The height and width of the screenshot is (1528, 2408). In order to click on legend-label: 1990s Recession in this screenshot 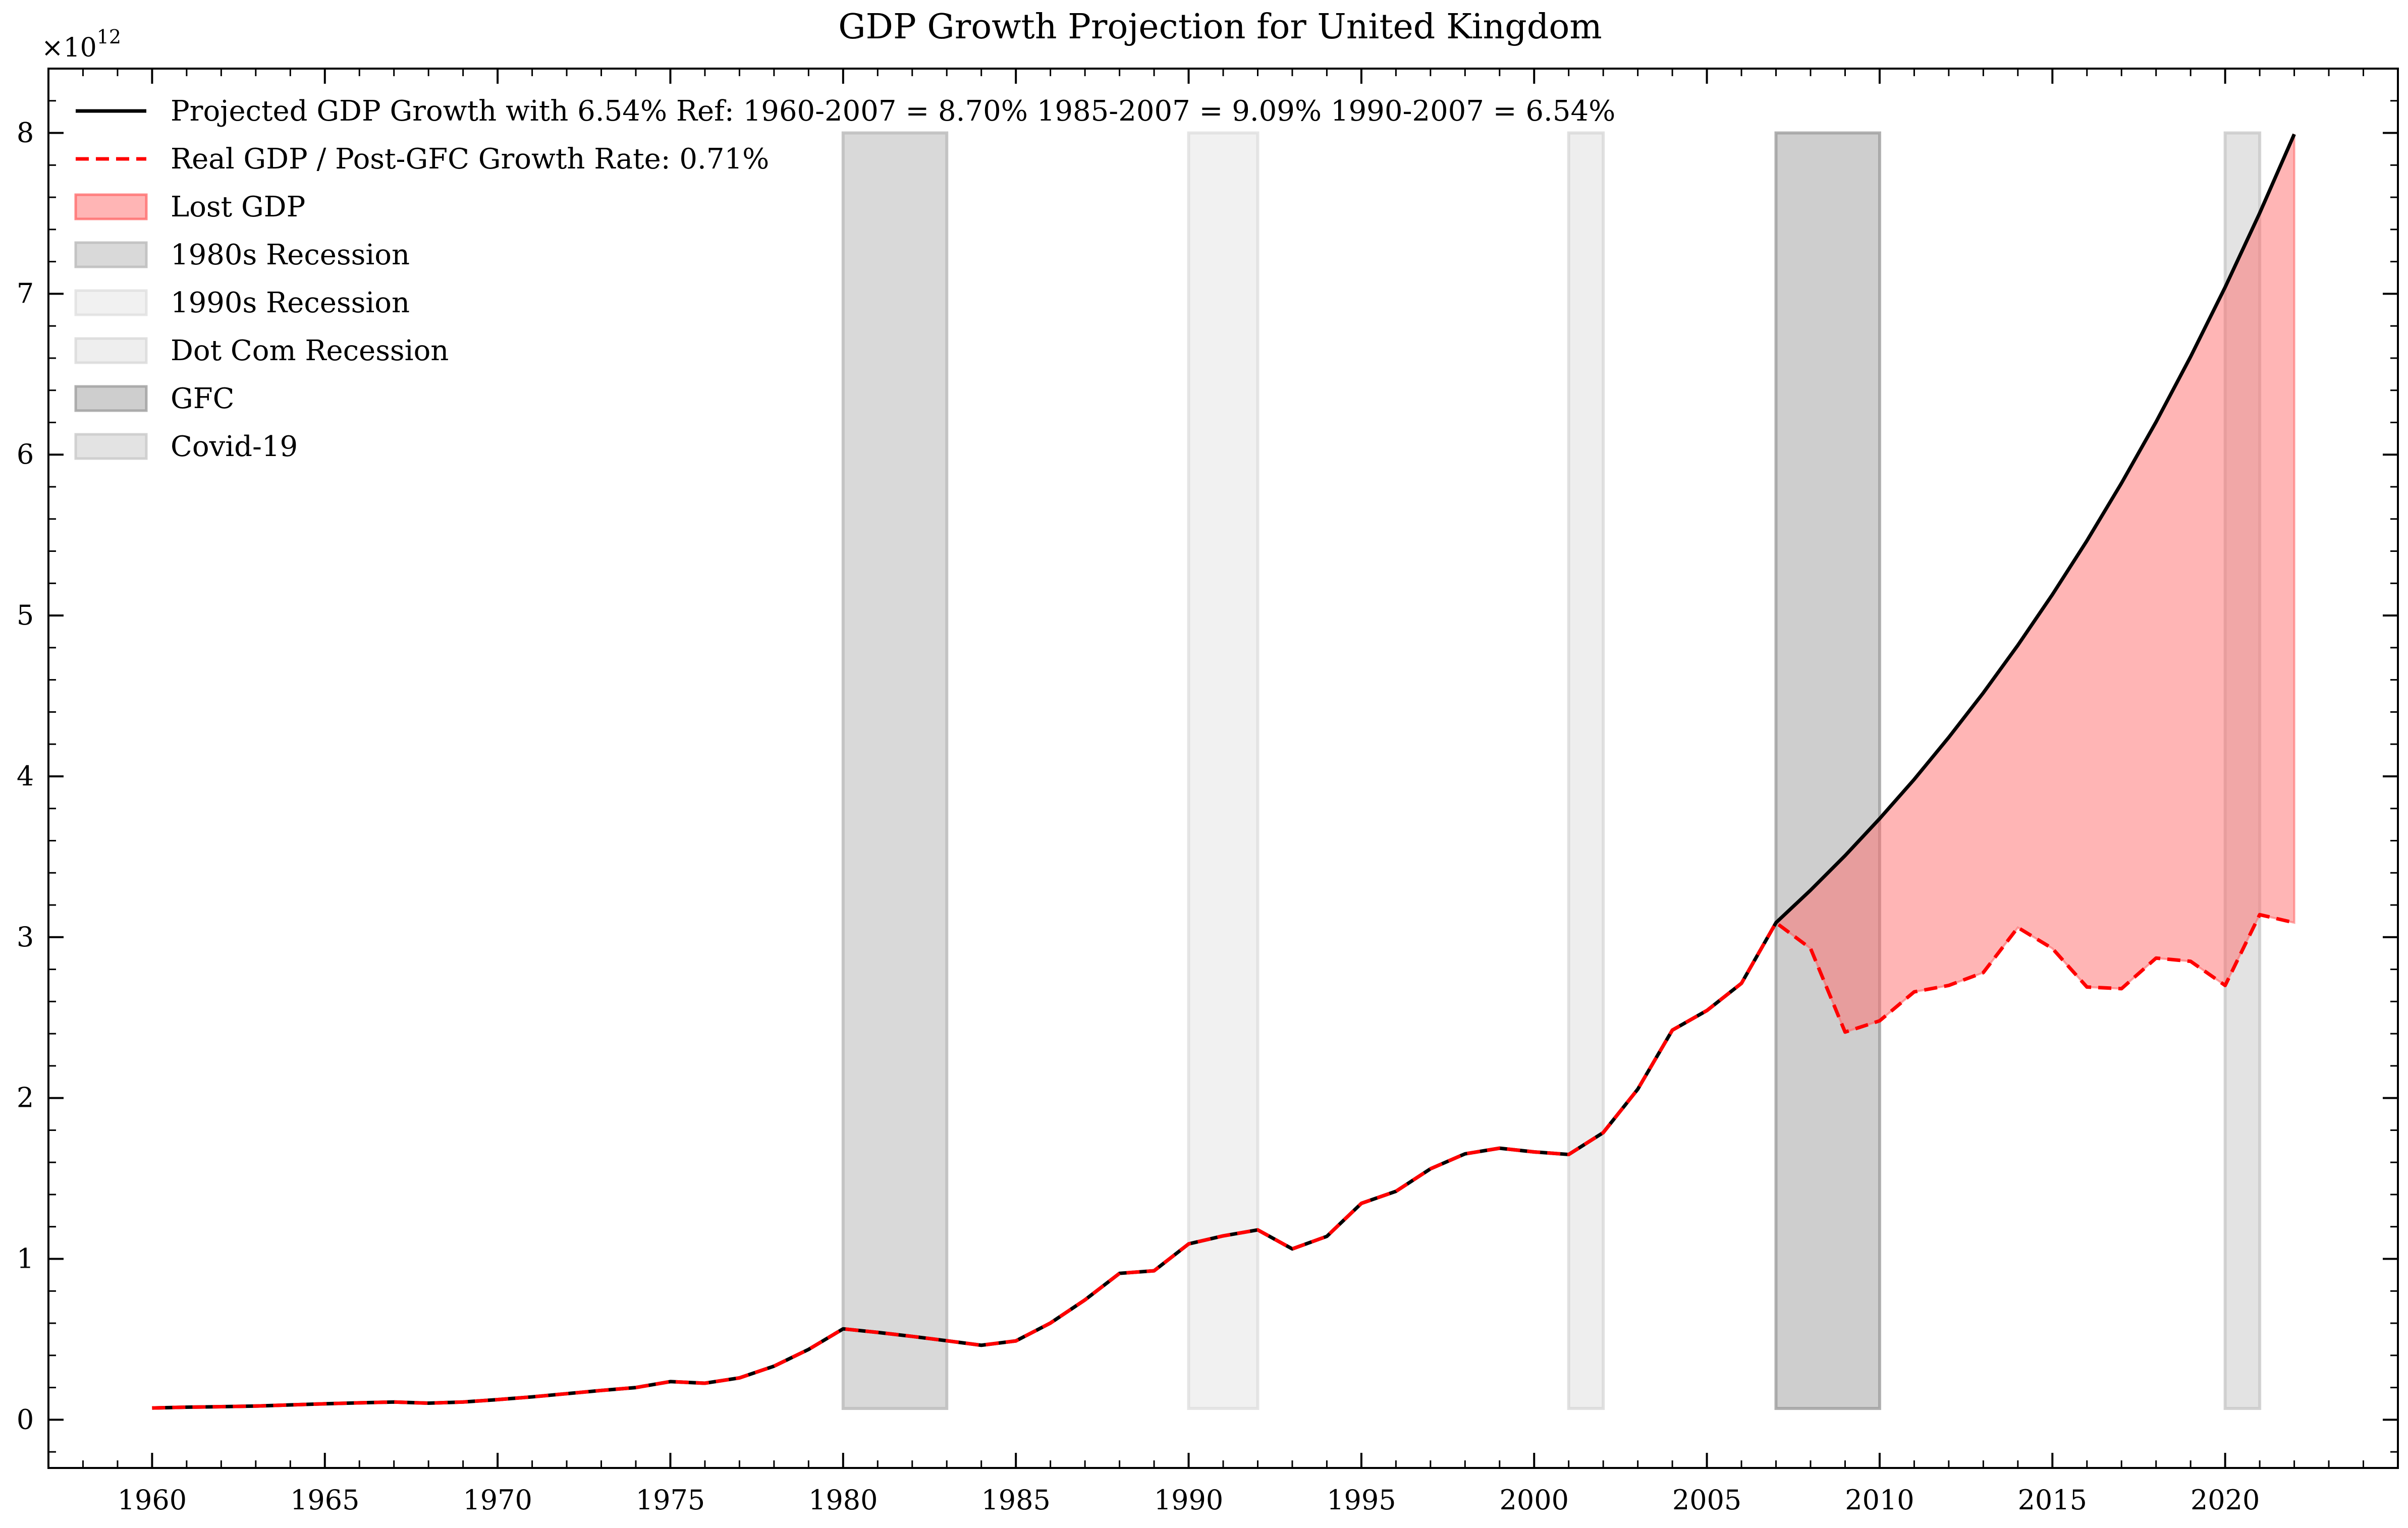, I will do `click(290, 303)`.